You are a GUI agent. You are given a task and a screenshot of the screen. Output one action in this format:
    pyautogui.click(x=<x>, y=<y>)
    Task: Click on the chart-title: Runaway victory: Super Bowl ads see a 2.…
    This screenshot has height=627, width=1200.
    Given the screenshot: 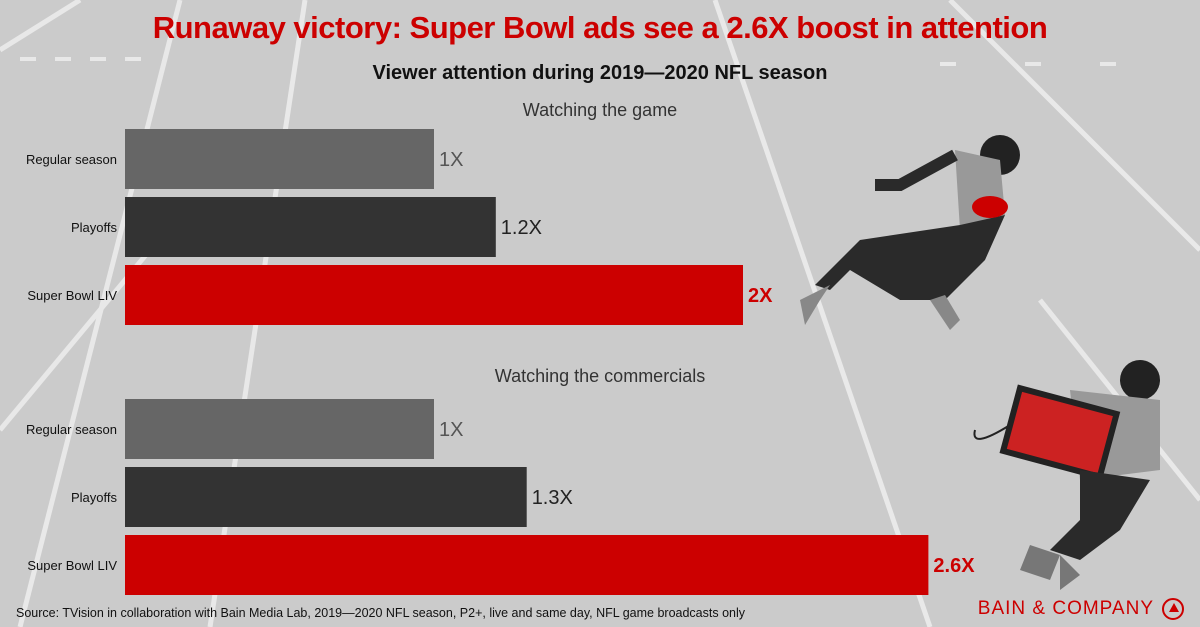 What is the action you would take?
    pyautogui.click(x=600, y=27)
    